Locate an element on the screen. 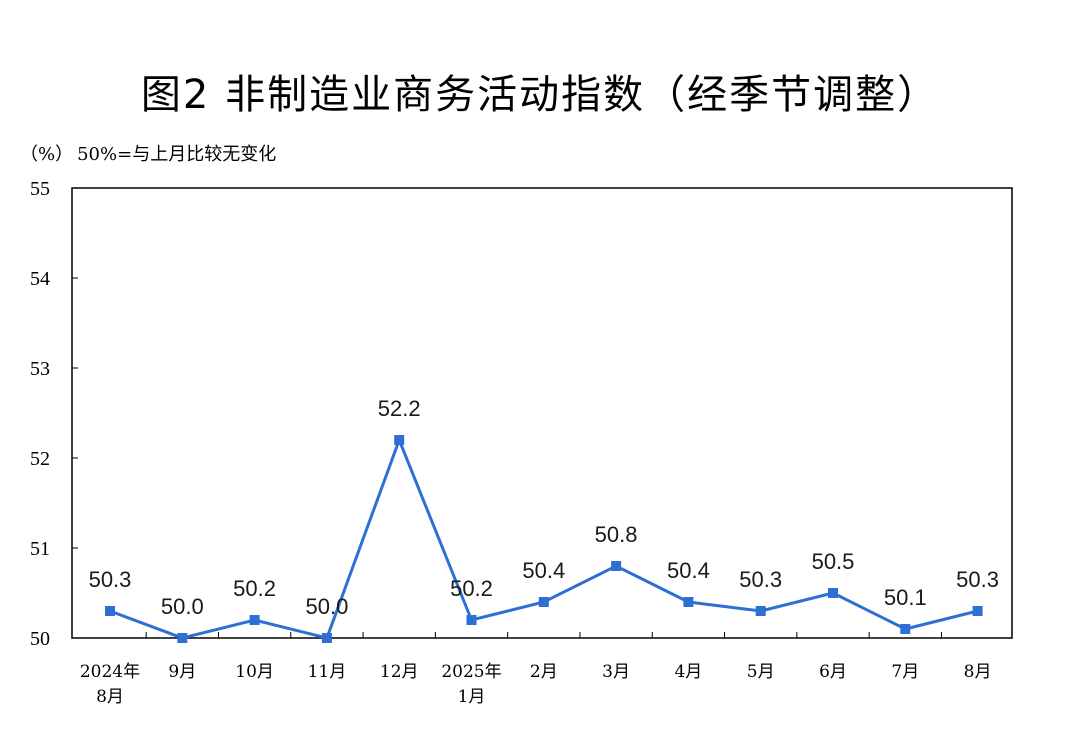 The height and width of the screenshot is (745, 1080). x-tick-label: 4月 is located at coordinates (688, 672).